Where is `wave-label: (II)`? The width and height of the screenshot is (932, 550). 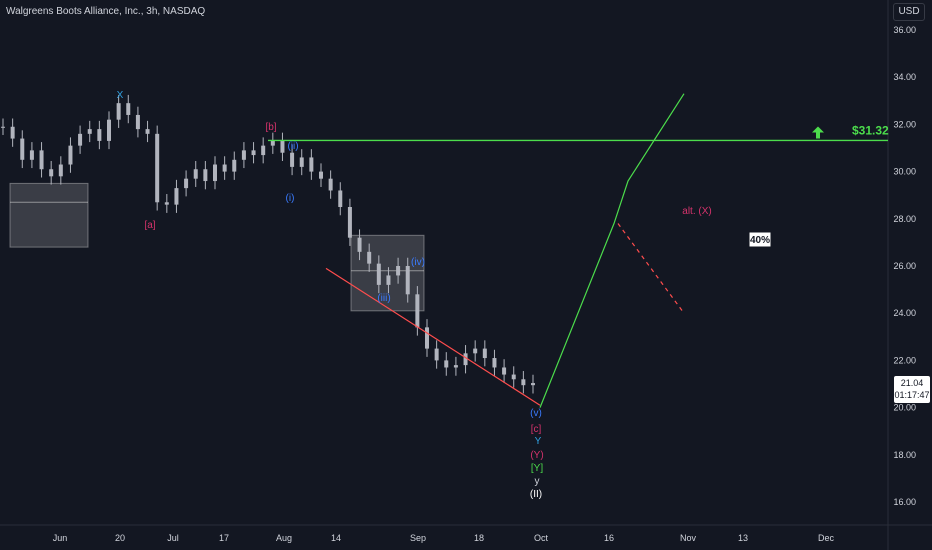 wave-label: (II) is located at coordinates (536, 494).